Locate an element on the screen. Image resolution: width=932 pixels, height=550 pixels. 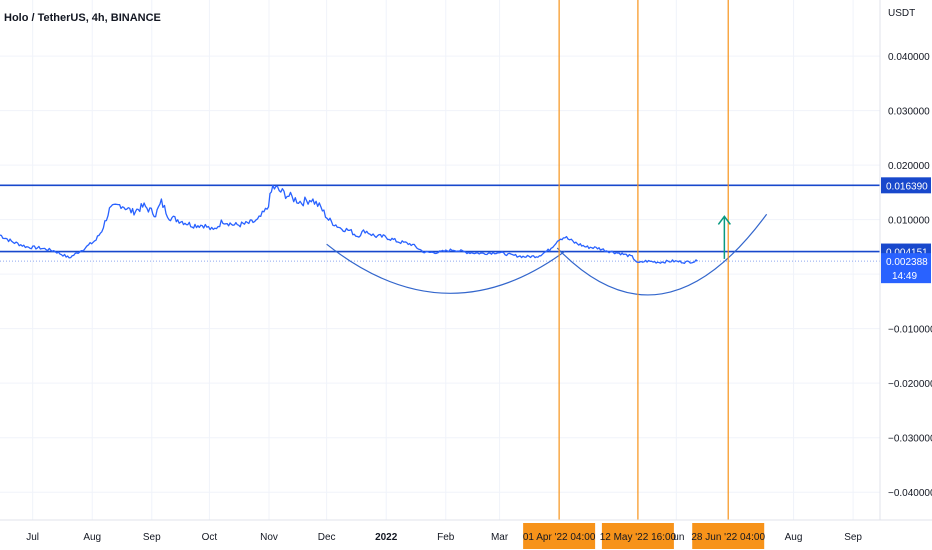
level-price-tag-label: 0.004151 is located at coordinates (907, 253).